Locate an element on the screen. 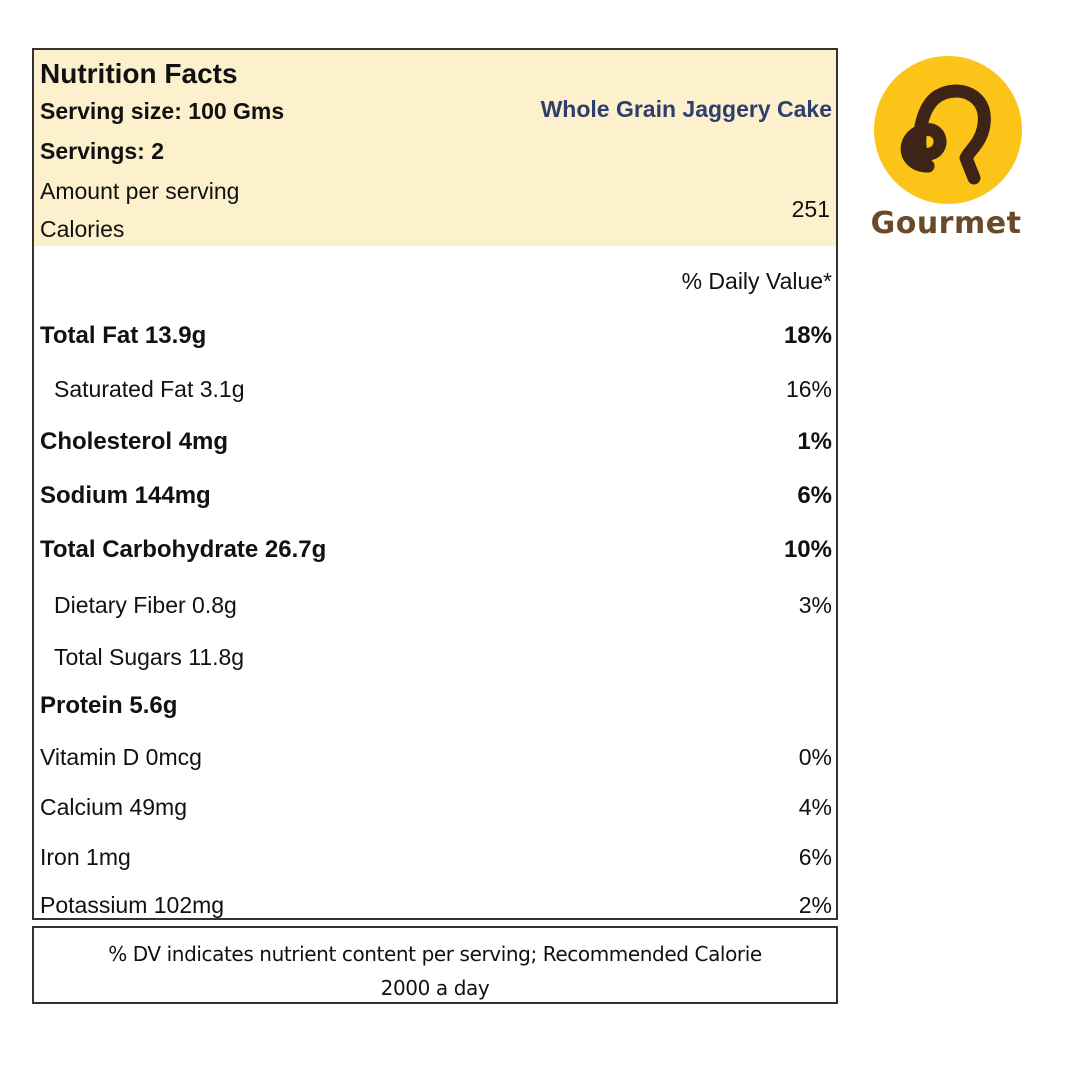  nutrient-dv: 4% is located at coordinates (815, 807).